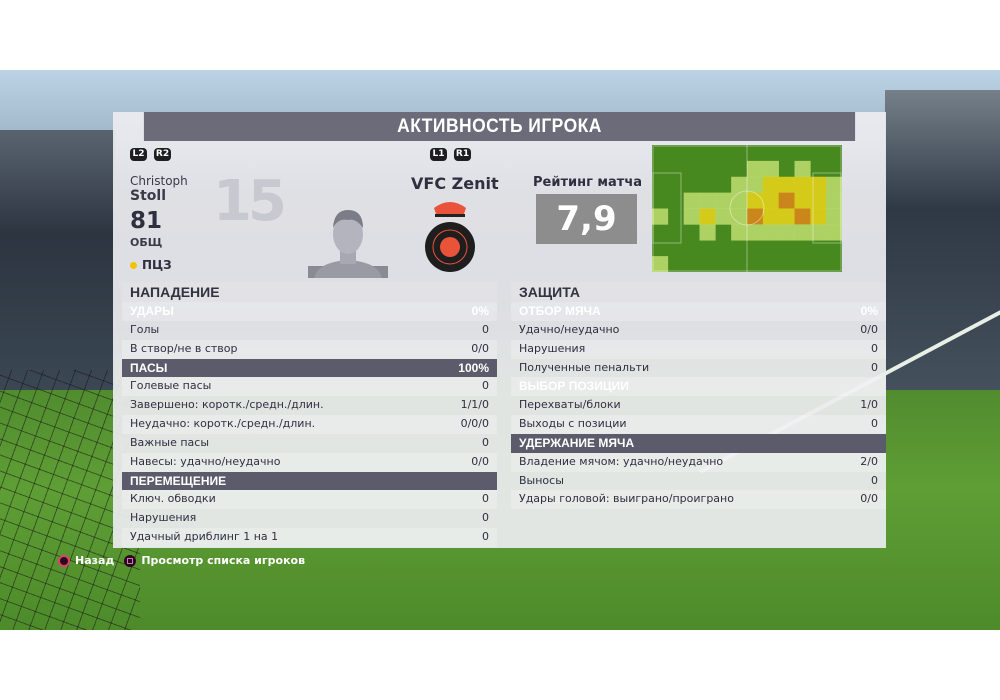 This screenshot has height=700, width=1000. What do you see at coordinates (462, 154) in the screenshot?
I see `r1-button: R1` at bounding box center [462, 154].